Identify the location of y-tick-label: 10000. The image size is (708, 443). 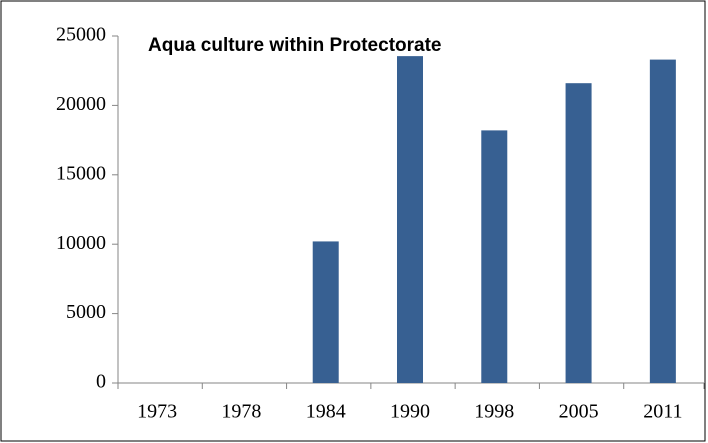
(81, 243).